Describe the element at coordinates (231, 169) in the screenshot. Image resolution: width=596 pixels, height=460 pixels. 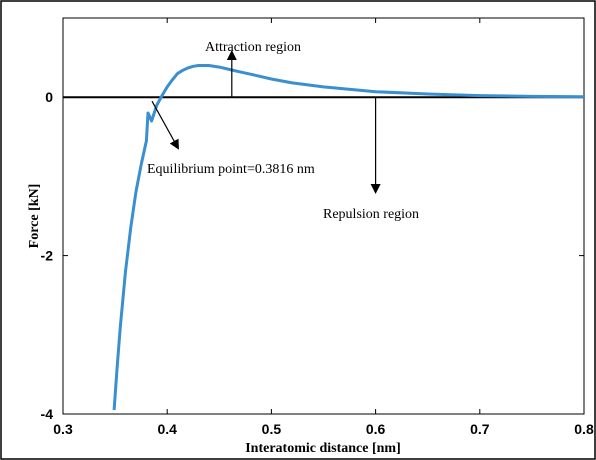
I see `equilibrium-point-label: Equilibrium point=0.3816 nm` at that location.